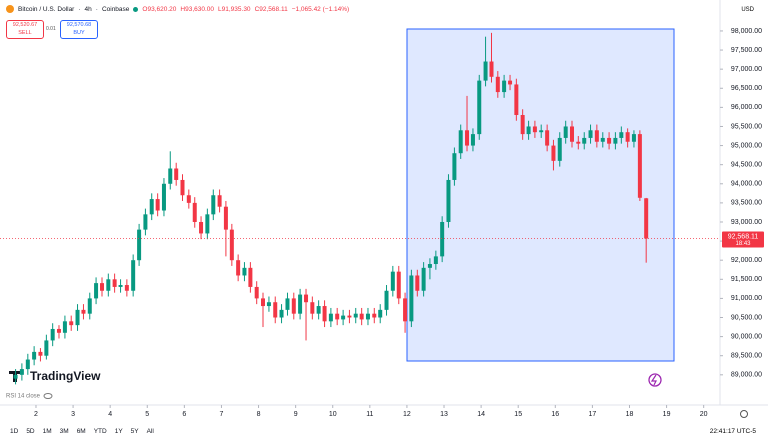 Image resolution: width=768 pixels, height=447 pixels. What do you see at coordinates (744, 414) in the screenshot?
I see `settings-icon` at bounding box center [744, 414].